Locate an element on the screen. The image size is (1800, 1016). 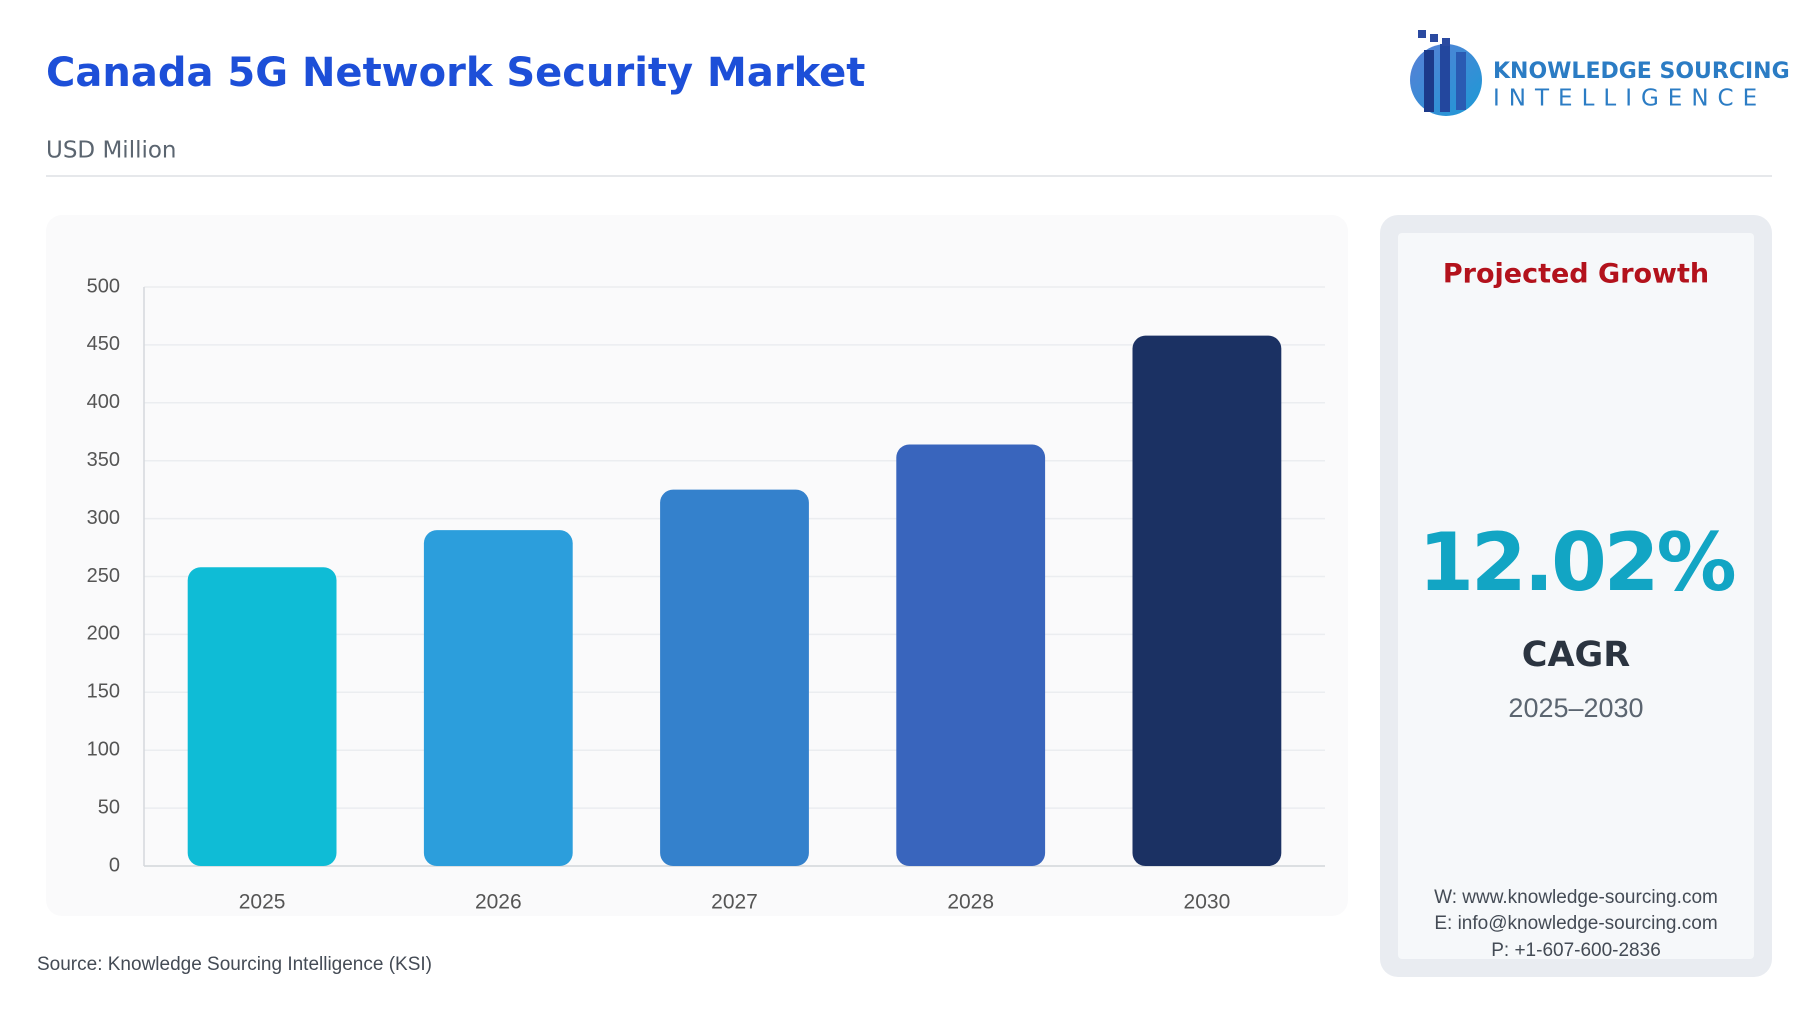
y-tick-label: 500 is located at coordinates (103, 286).